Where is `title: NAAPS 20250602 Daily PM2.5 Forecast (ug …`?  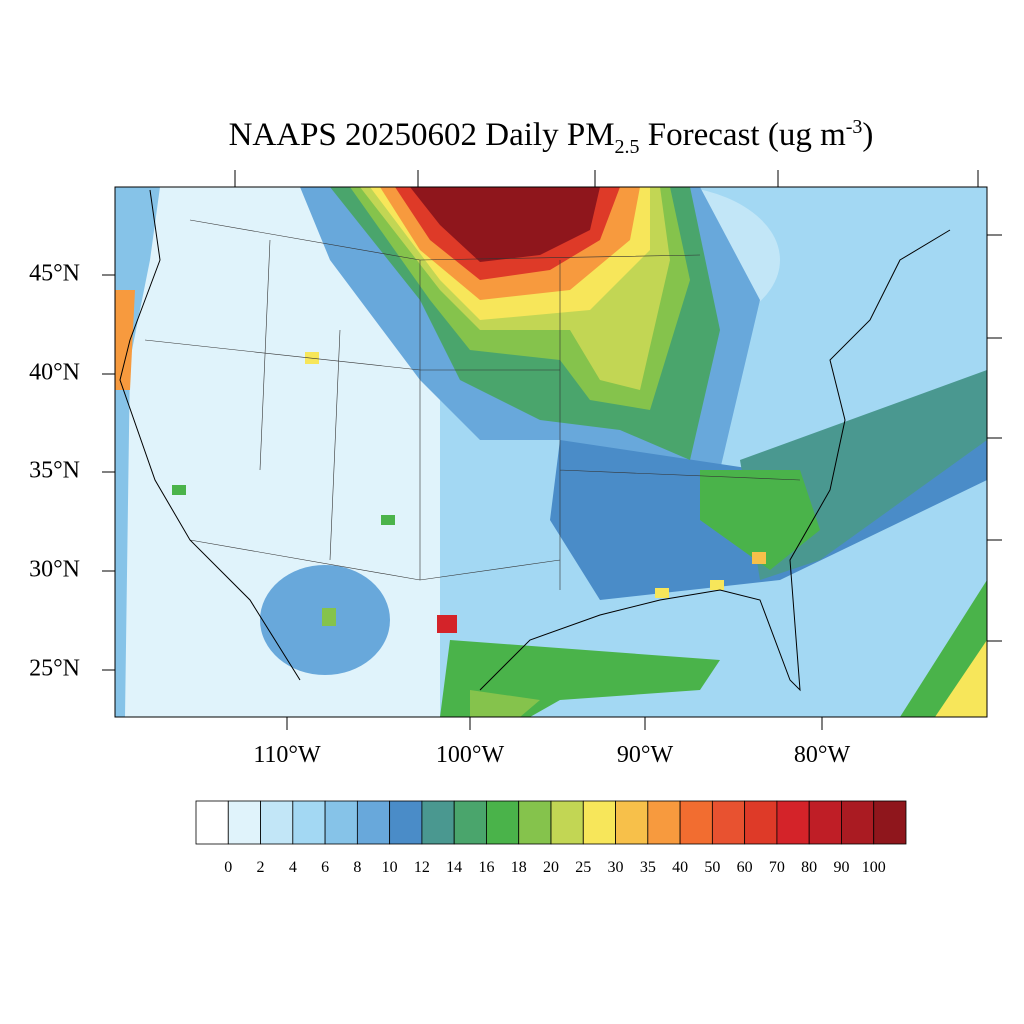
title: NAAPS 20250602 Daily PM2.5 Forecast (ug … is located at coordinates (551, 137).